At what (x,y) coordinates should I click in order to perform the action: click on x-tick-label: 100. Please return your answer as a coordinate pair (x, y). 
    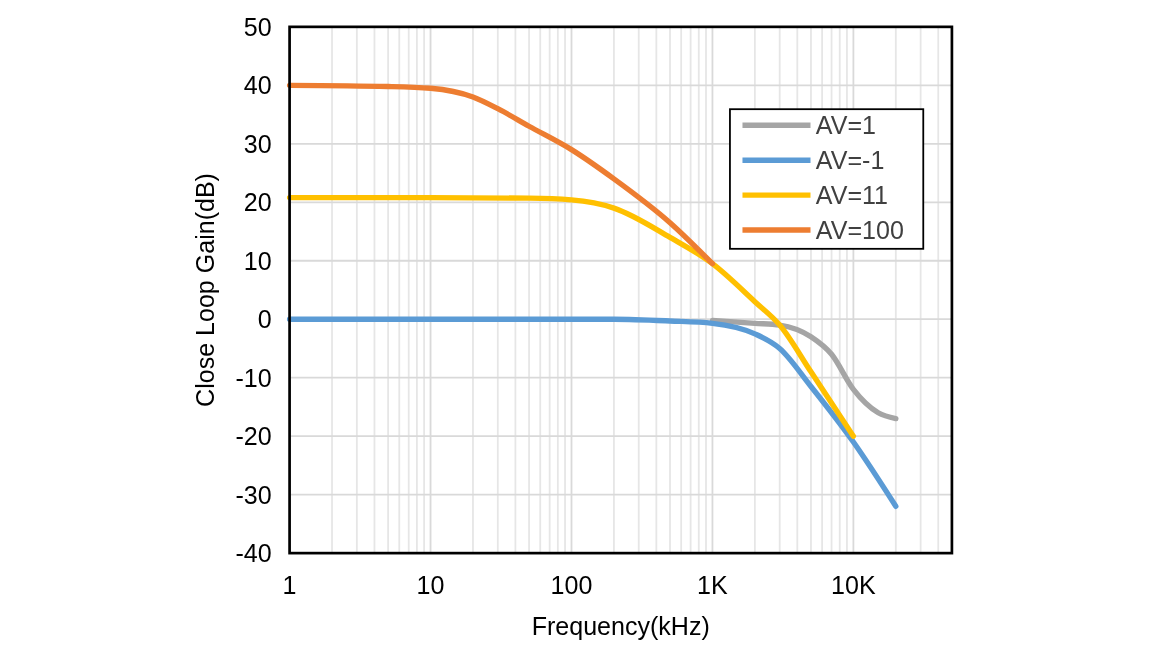
    Looking at the image, I should click on (571, 585).